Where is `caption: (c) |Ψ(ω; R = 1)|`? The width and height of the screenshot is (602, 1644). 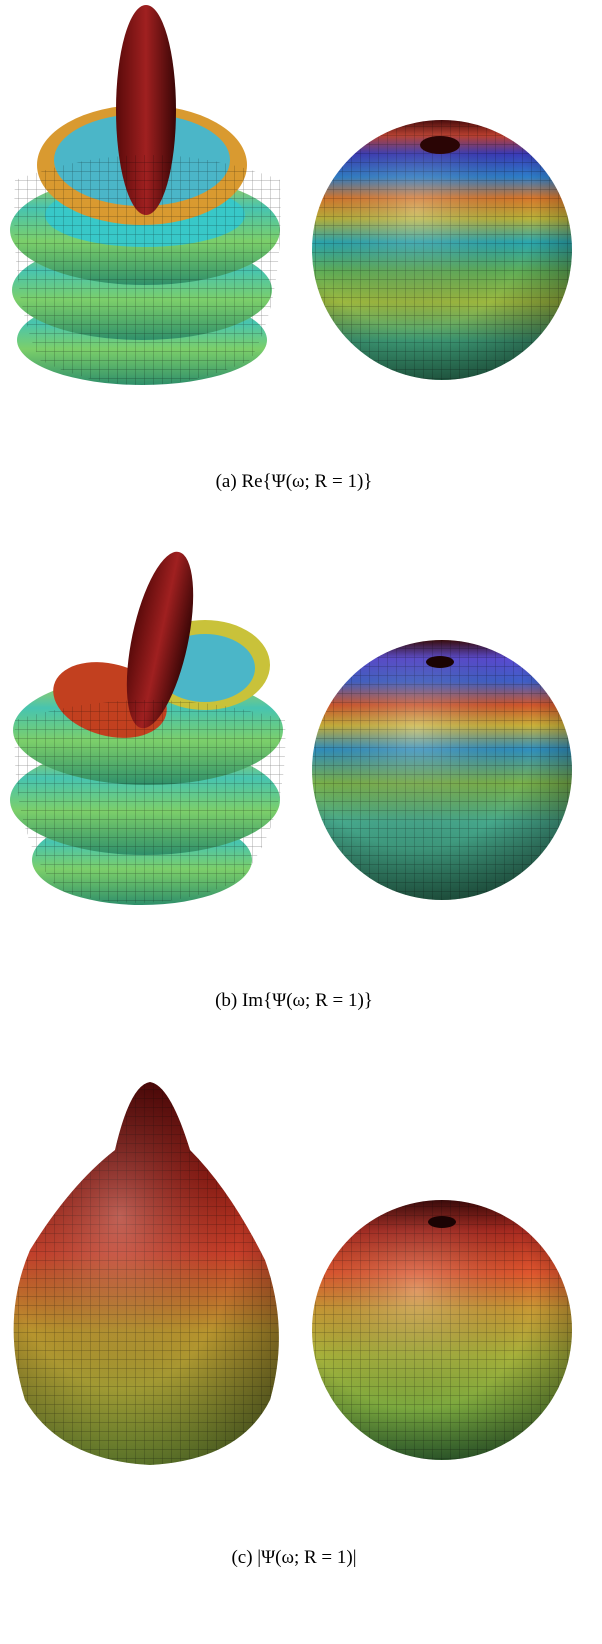
caption: (c) |Ψ(ω; R = 1)| is located at coordinates (293, 1557).